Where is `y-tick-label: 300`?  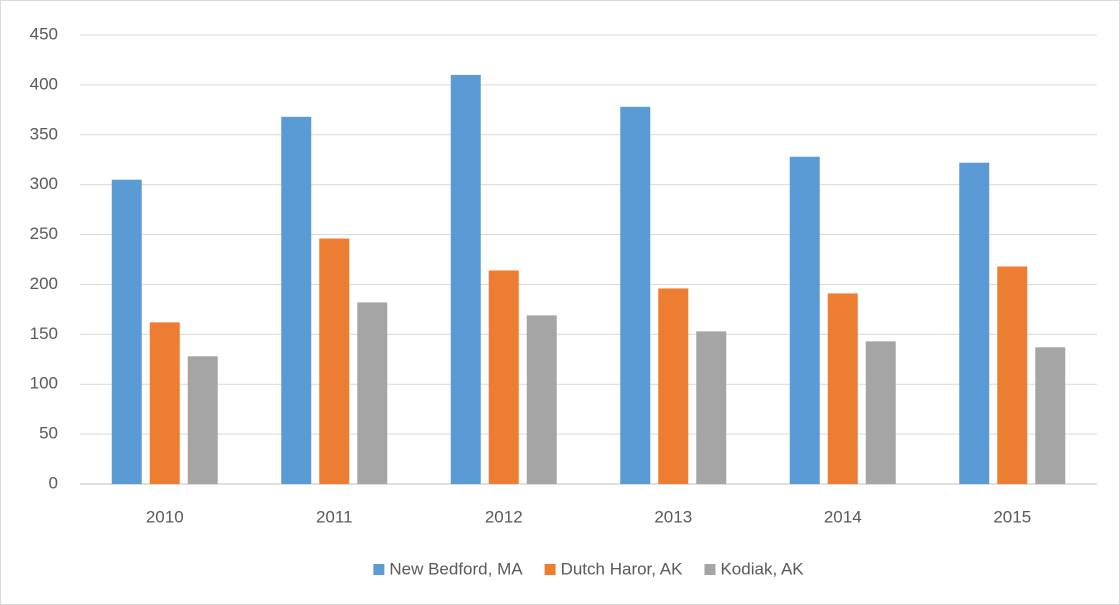
y-tick-label: 300 is located at coordinates (44, 183).